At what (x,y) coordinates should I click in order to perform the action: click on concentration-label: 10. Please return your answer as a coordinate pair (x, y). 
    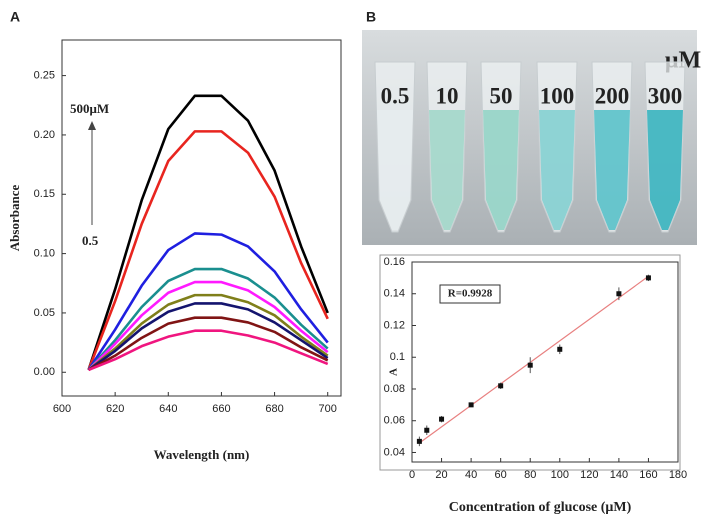
    Looking at the image, I should click on (447, 95).